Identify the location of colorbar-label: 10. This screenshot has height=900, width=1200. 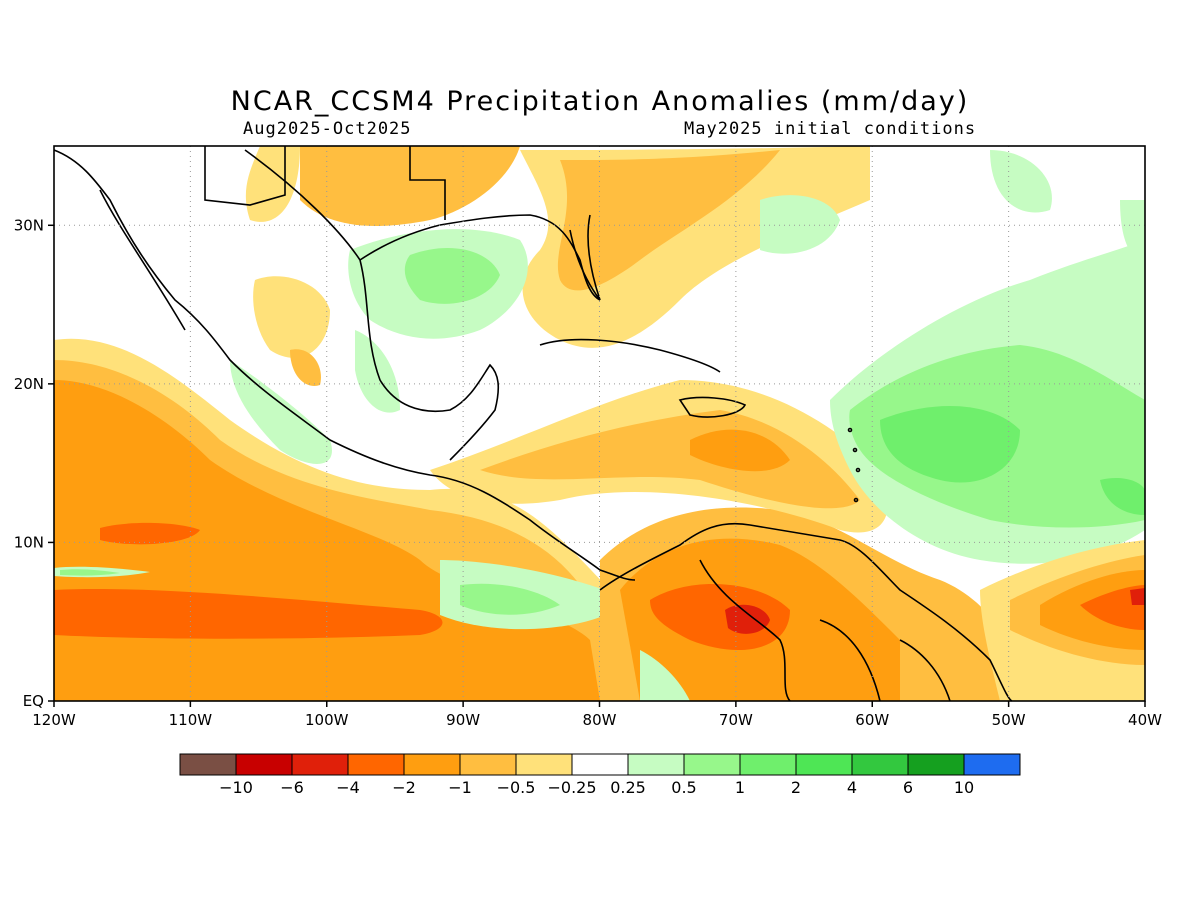
(964, 787).